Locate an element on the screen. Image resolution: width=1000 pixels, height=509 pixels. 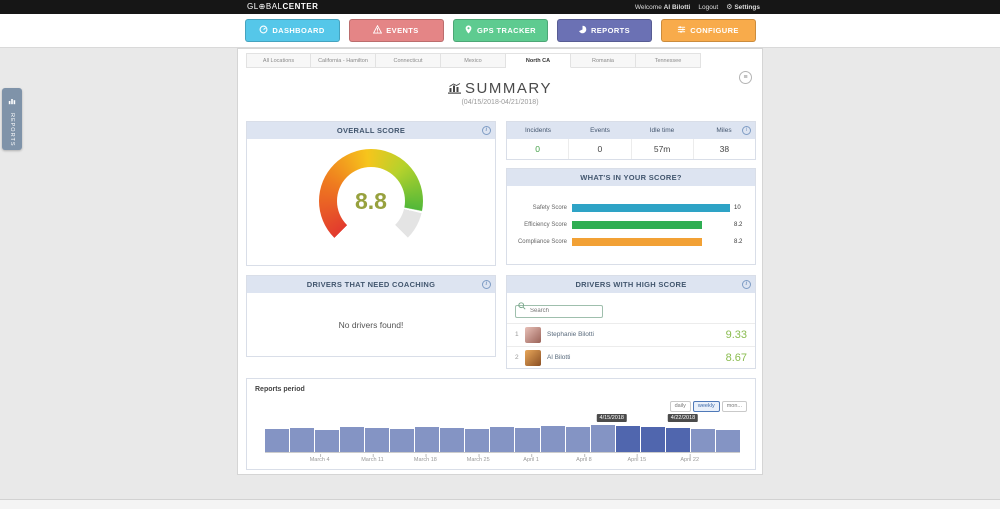
logo: GL⊕BALCENTER is located at coordinates (282, 7).